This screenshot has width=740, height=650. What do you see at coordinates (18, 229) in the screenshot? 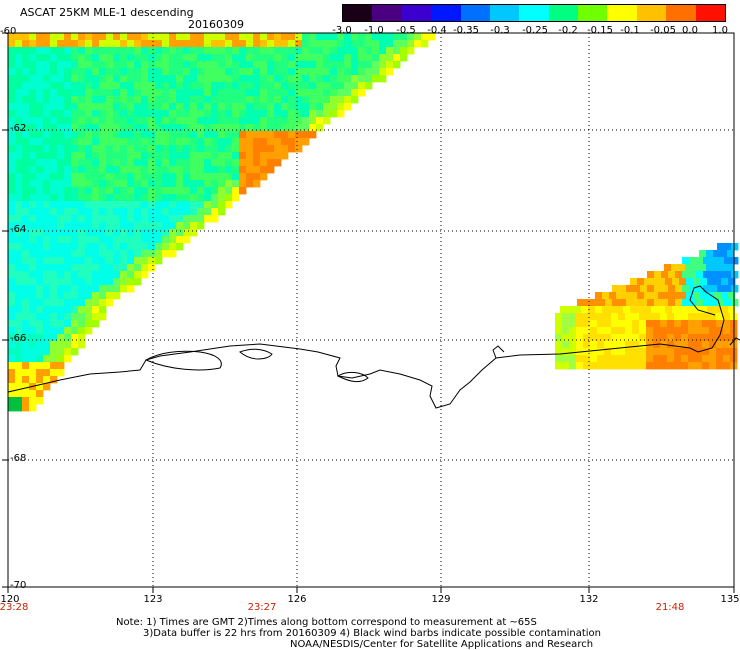
I see `lat-label: -64` at bounding box center [18, 229].